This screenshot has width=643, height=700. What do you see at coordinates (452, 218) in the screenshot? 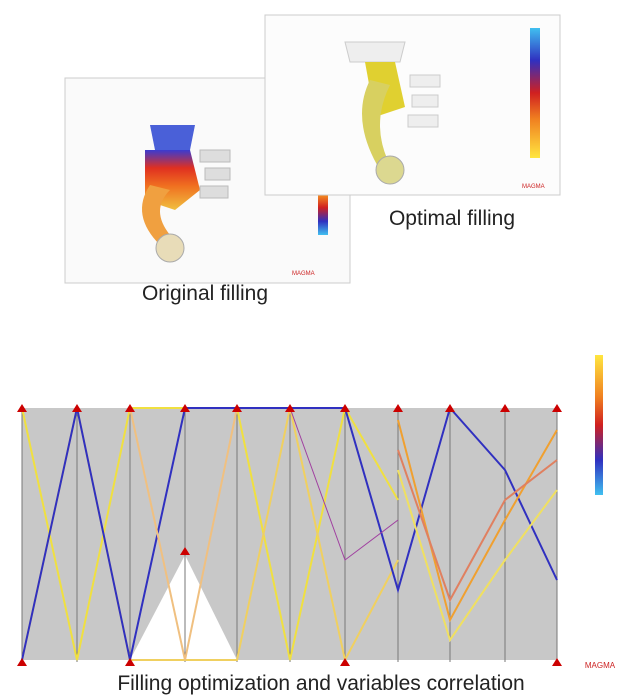
I see `caption-optimal: Optimal filling` at bounding box center [452, 218].